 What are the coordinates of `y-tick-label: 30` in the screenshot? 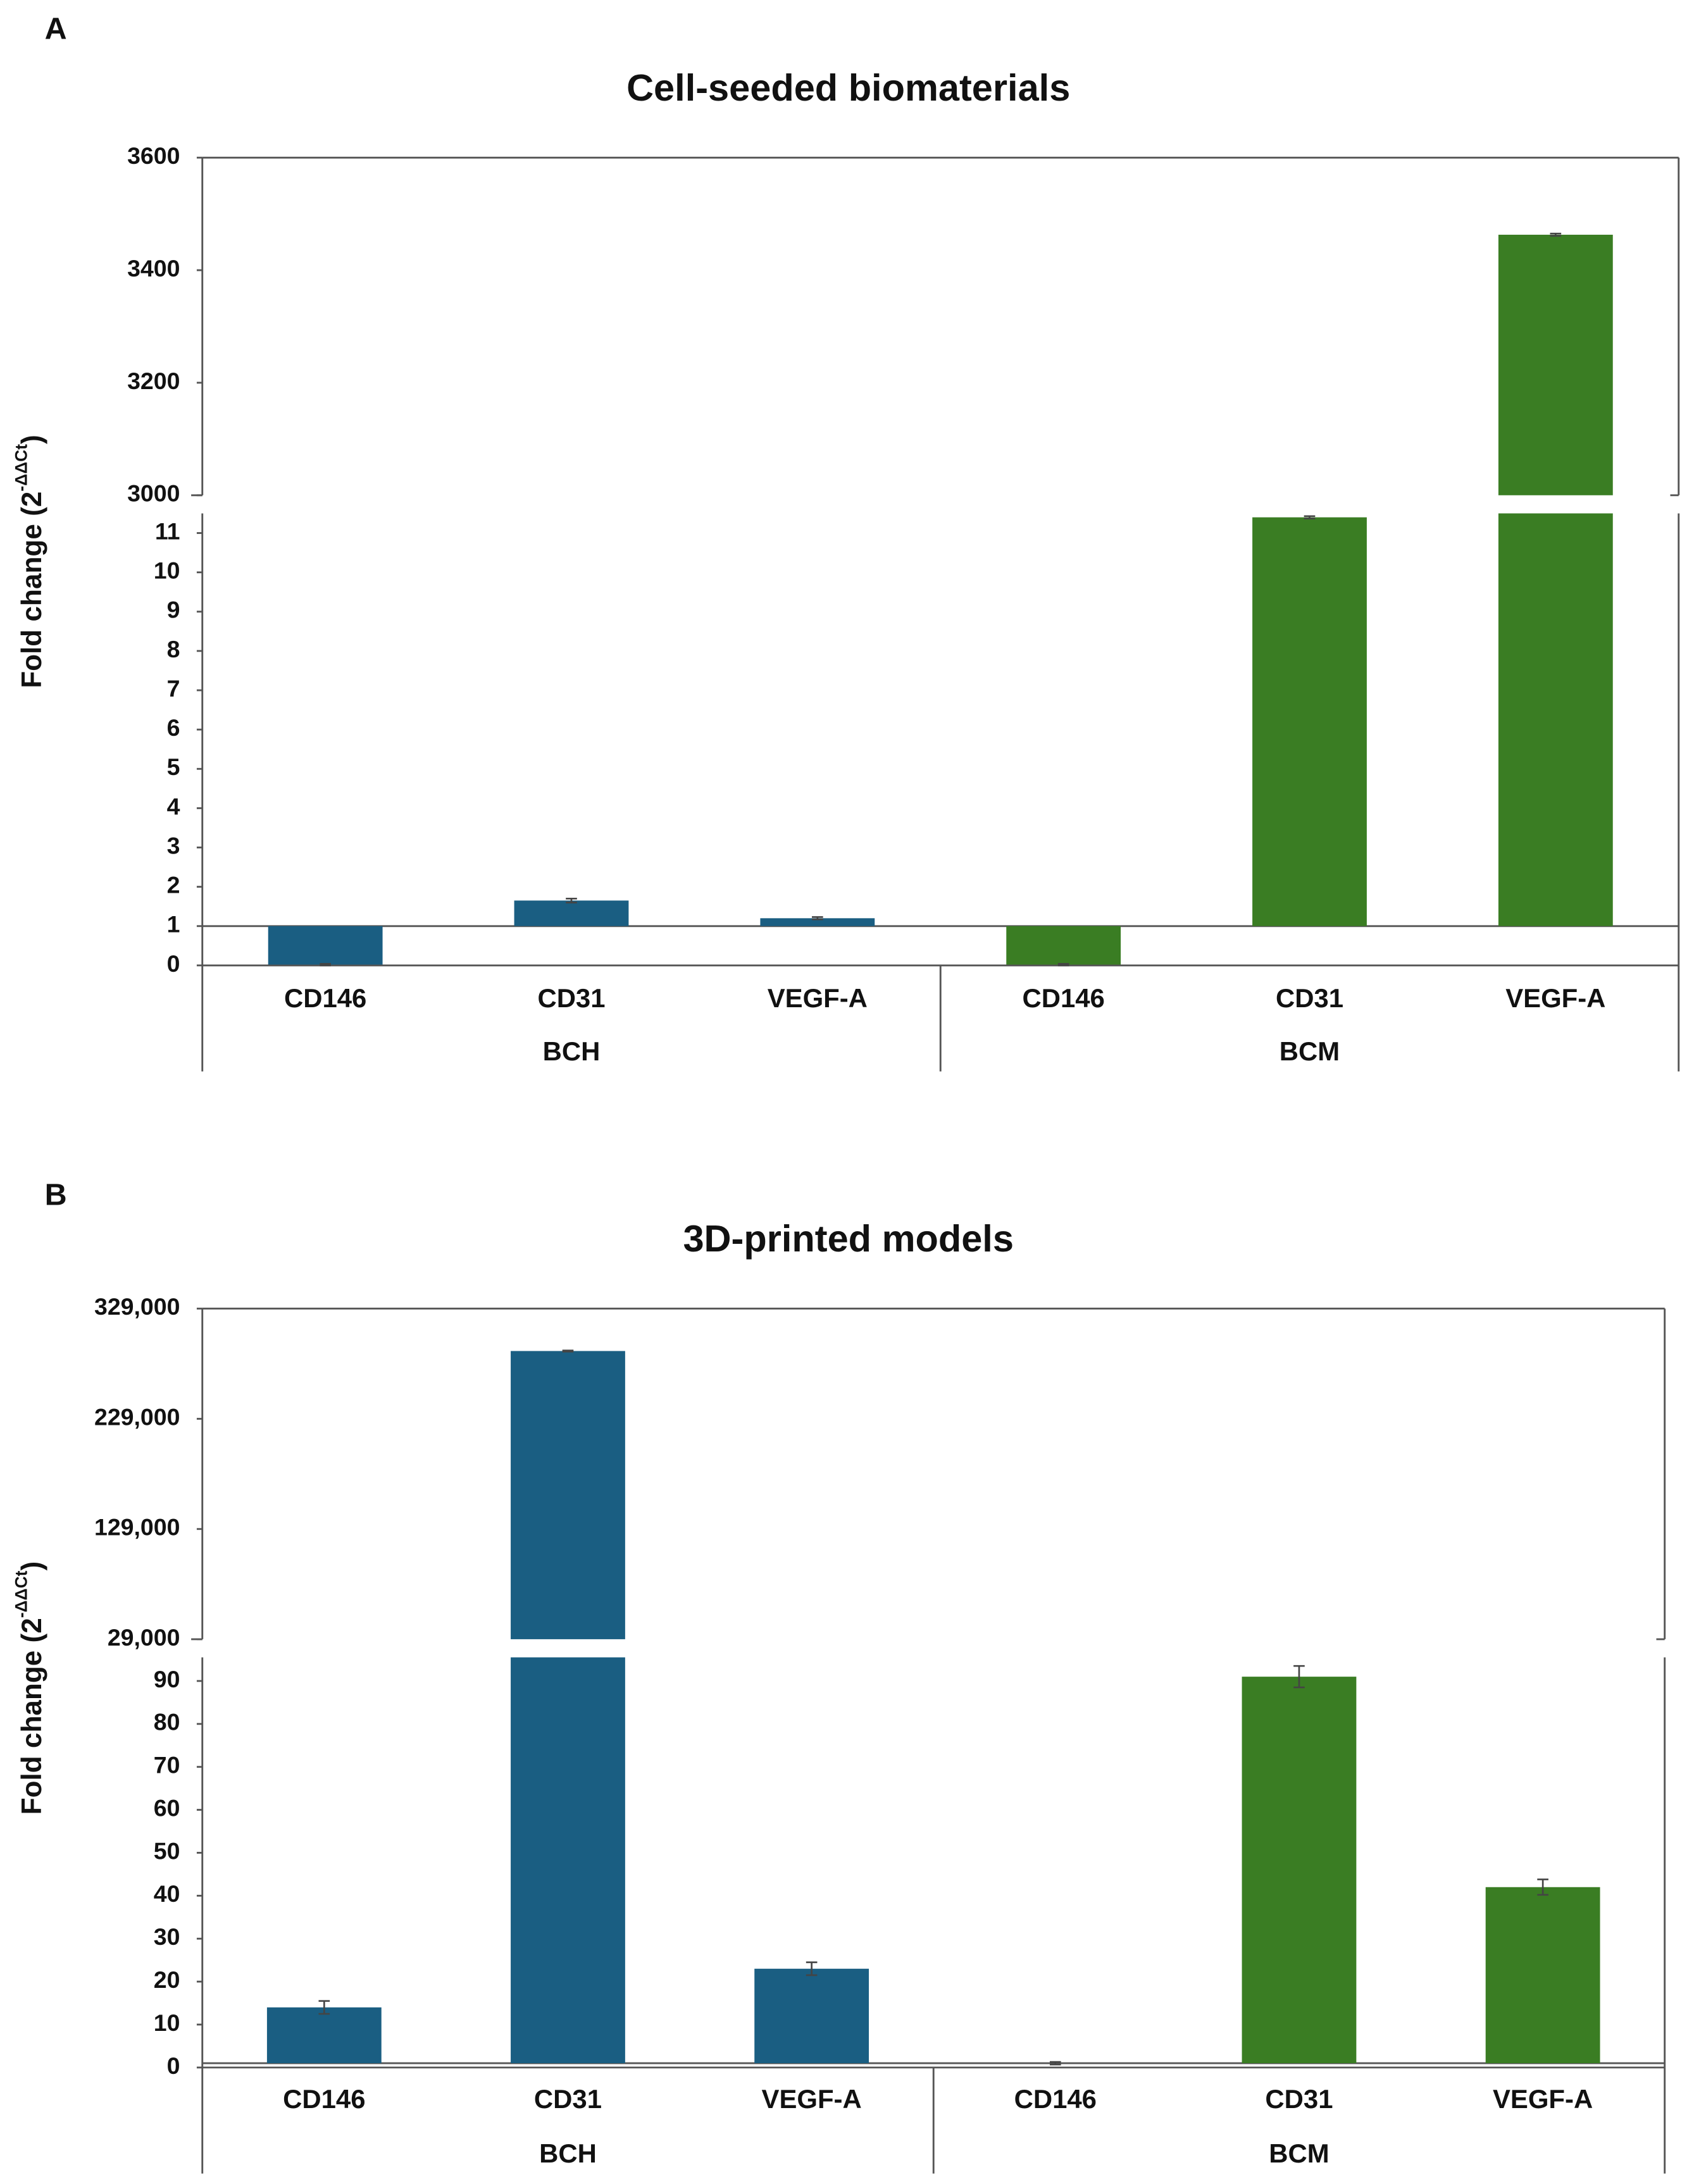 It's located at (167, 1936).